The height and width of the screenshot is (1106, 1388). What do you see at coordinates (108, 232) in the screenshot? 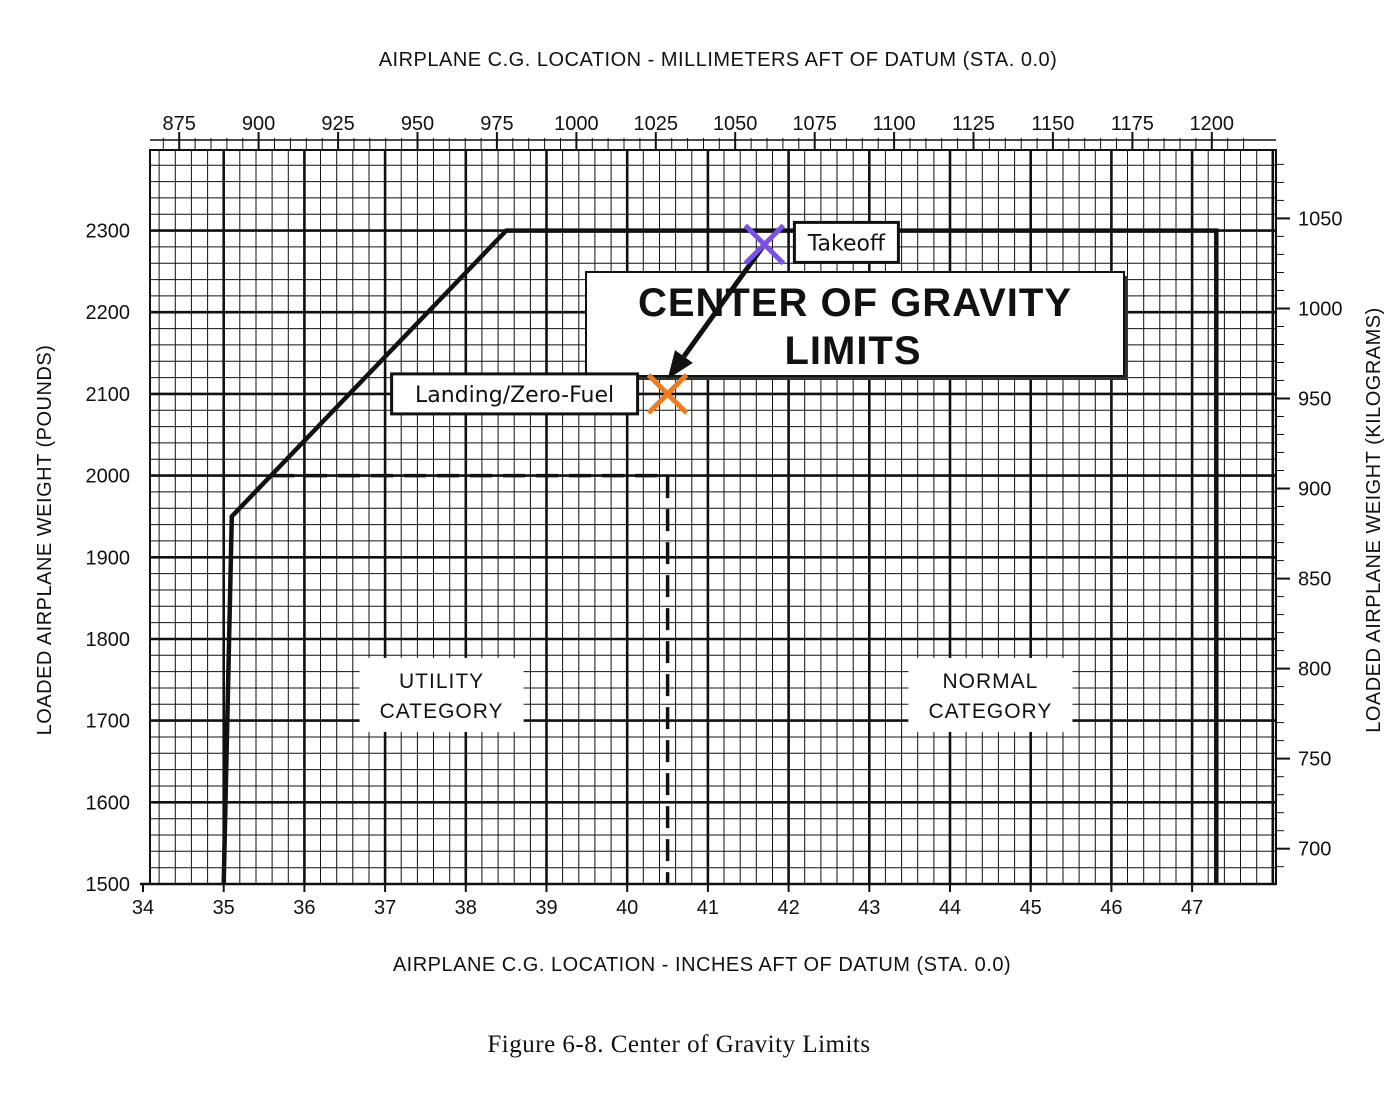
I see `y-left-tick-label: 2300` at bounding box center [108, 232].